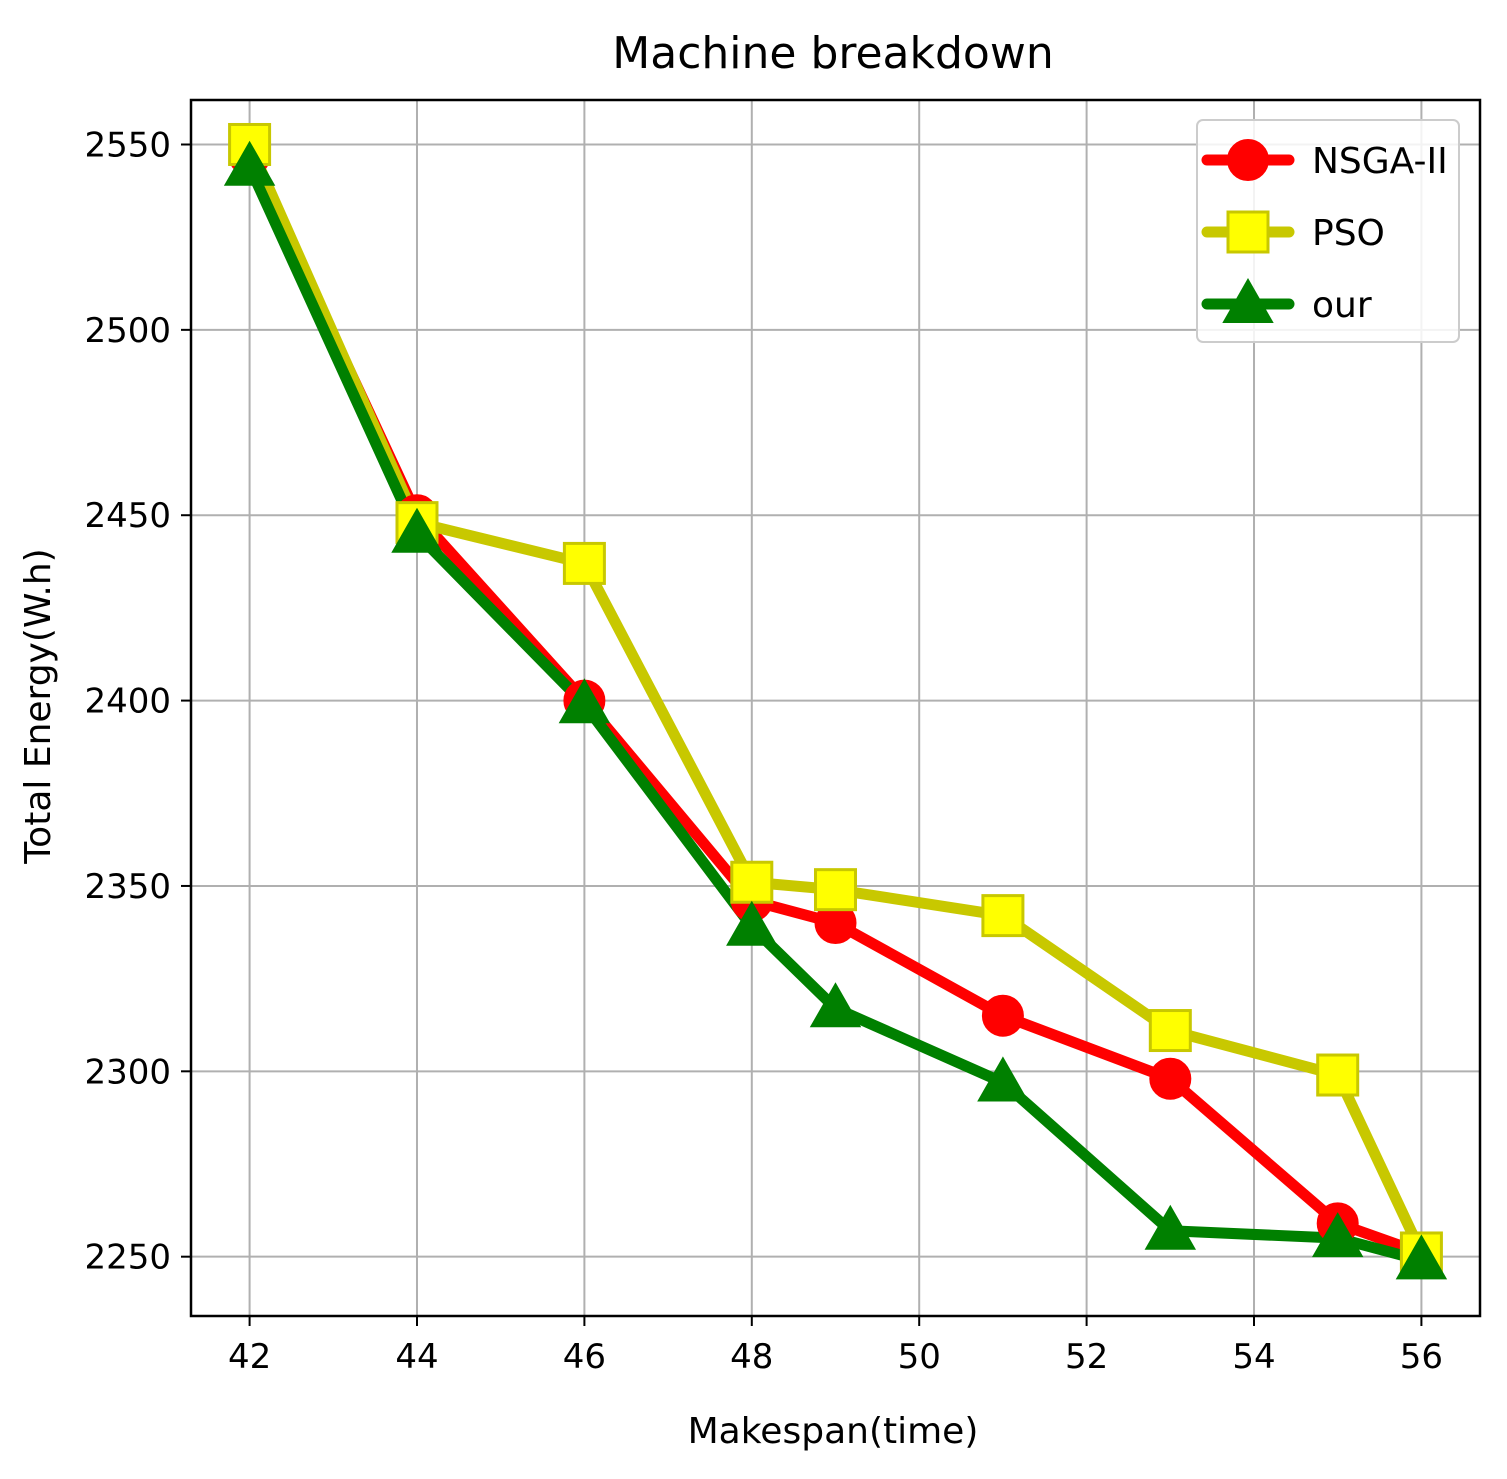 This screenshot has height=1479, width=1507. Describe the element at coordinates (832, 53) in the screenshot. I see `chart-title: Machine breakdown` at that location.